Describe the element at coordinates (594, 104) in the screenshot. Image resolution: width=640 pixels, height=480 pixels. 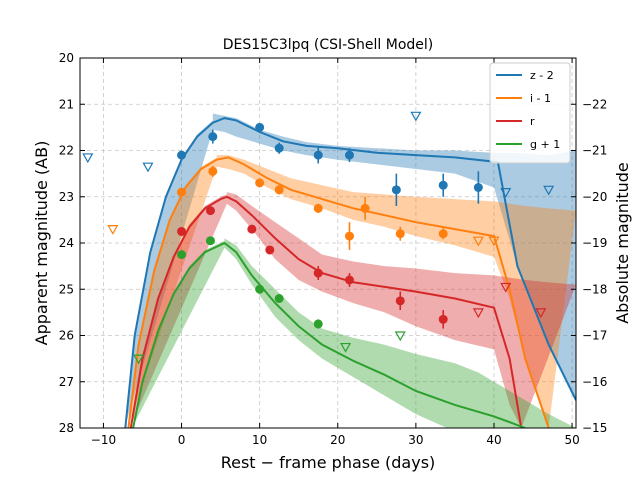
I see `y2-tick-label: −22` at that location.